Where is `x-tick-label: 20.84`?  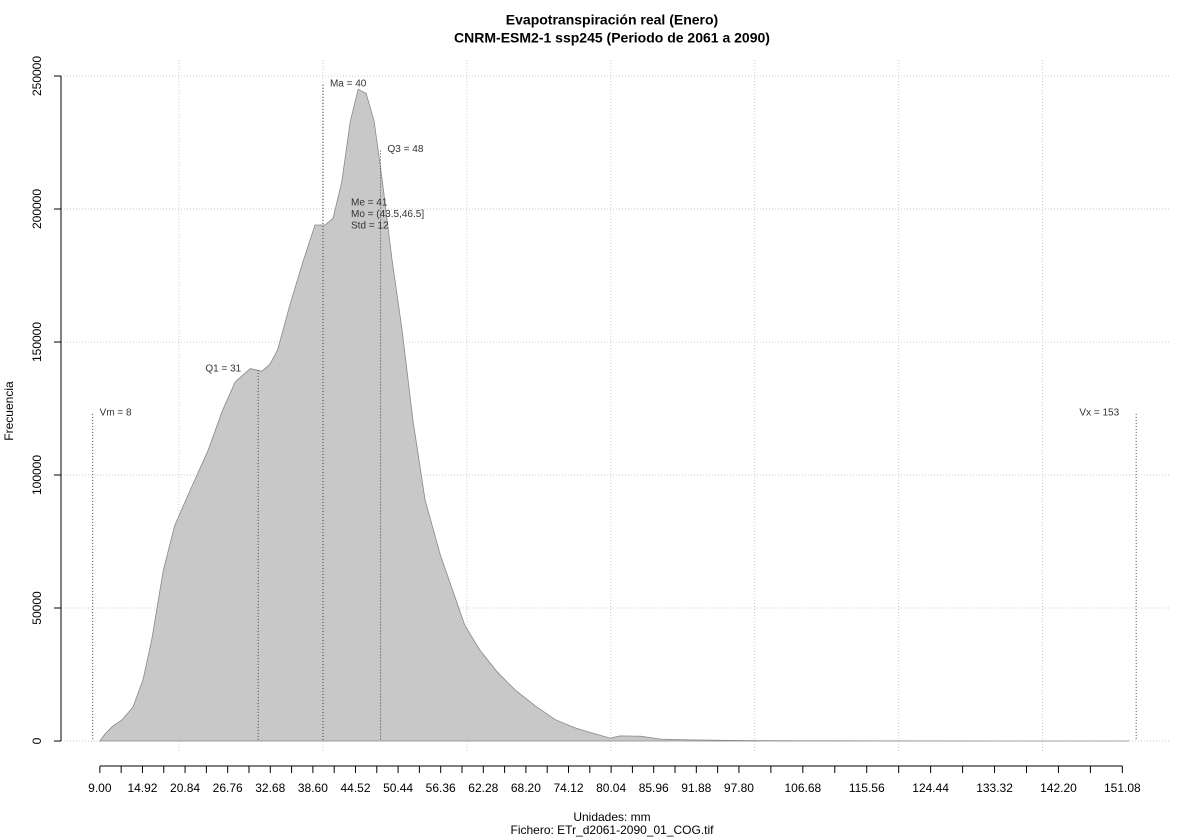 x-tick-label: 20.84 is located at coordinates (185, 788).